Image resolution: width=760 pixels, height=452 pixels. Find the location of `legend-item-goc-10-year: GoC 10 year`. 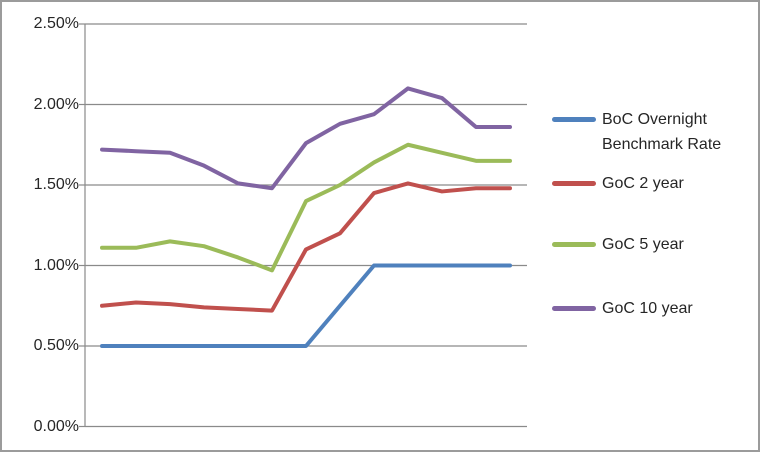

legend-item-goc-10-year: GoC 10 year is located at coordinates (648, 308).